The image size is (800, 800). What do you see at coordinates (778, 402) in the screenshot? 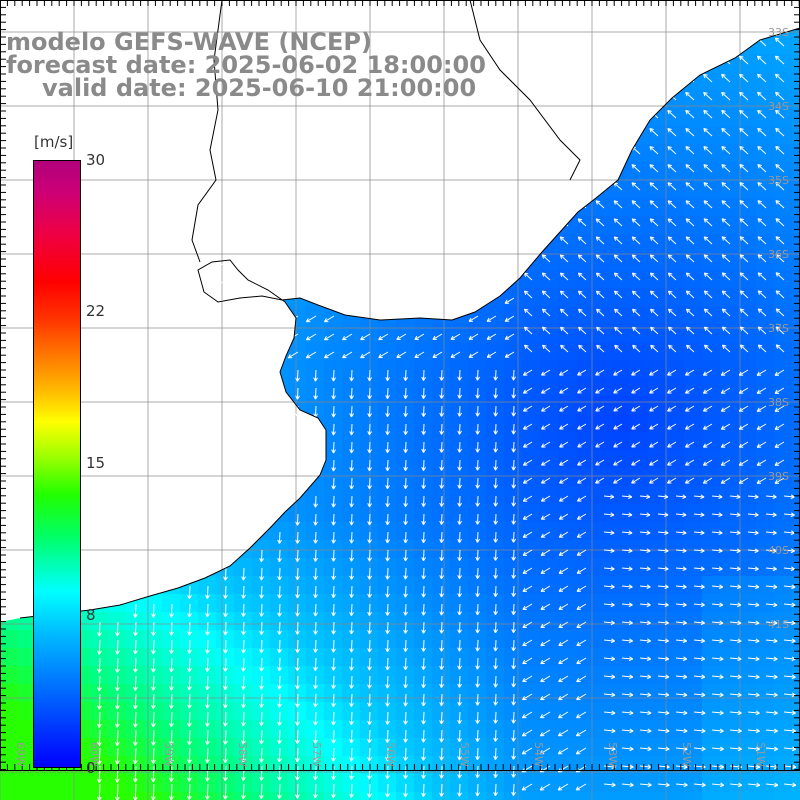
I see `latitude-label: 38S` at bounding box center [778, 402].